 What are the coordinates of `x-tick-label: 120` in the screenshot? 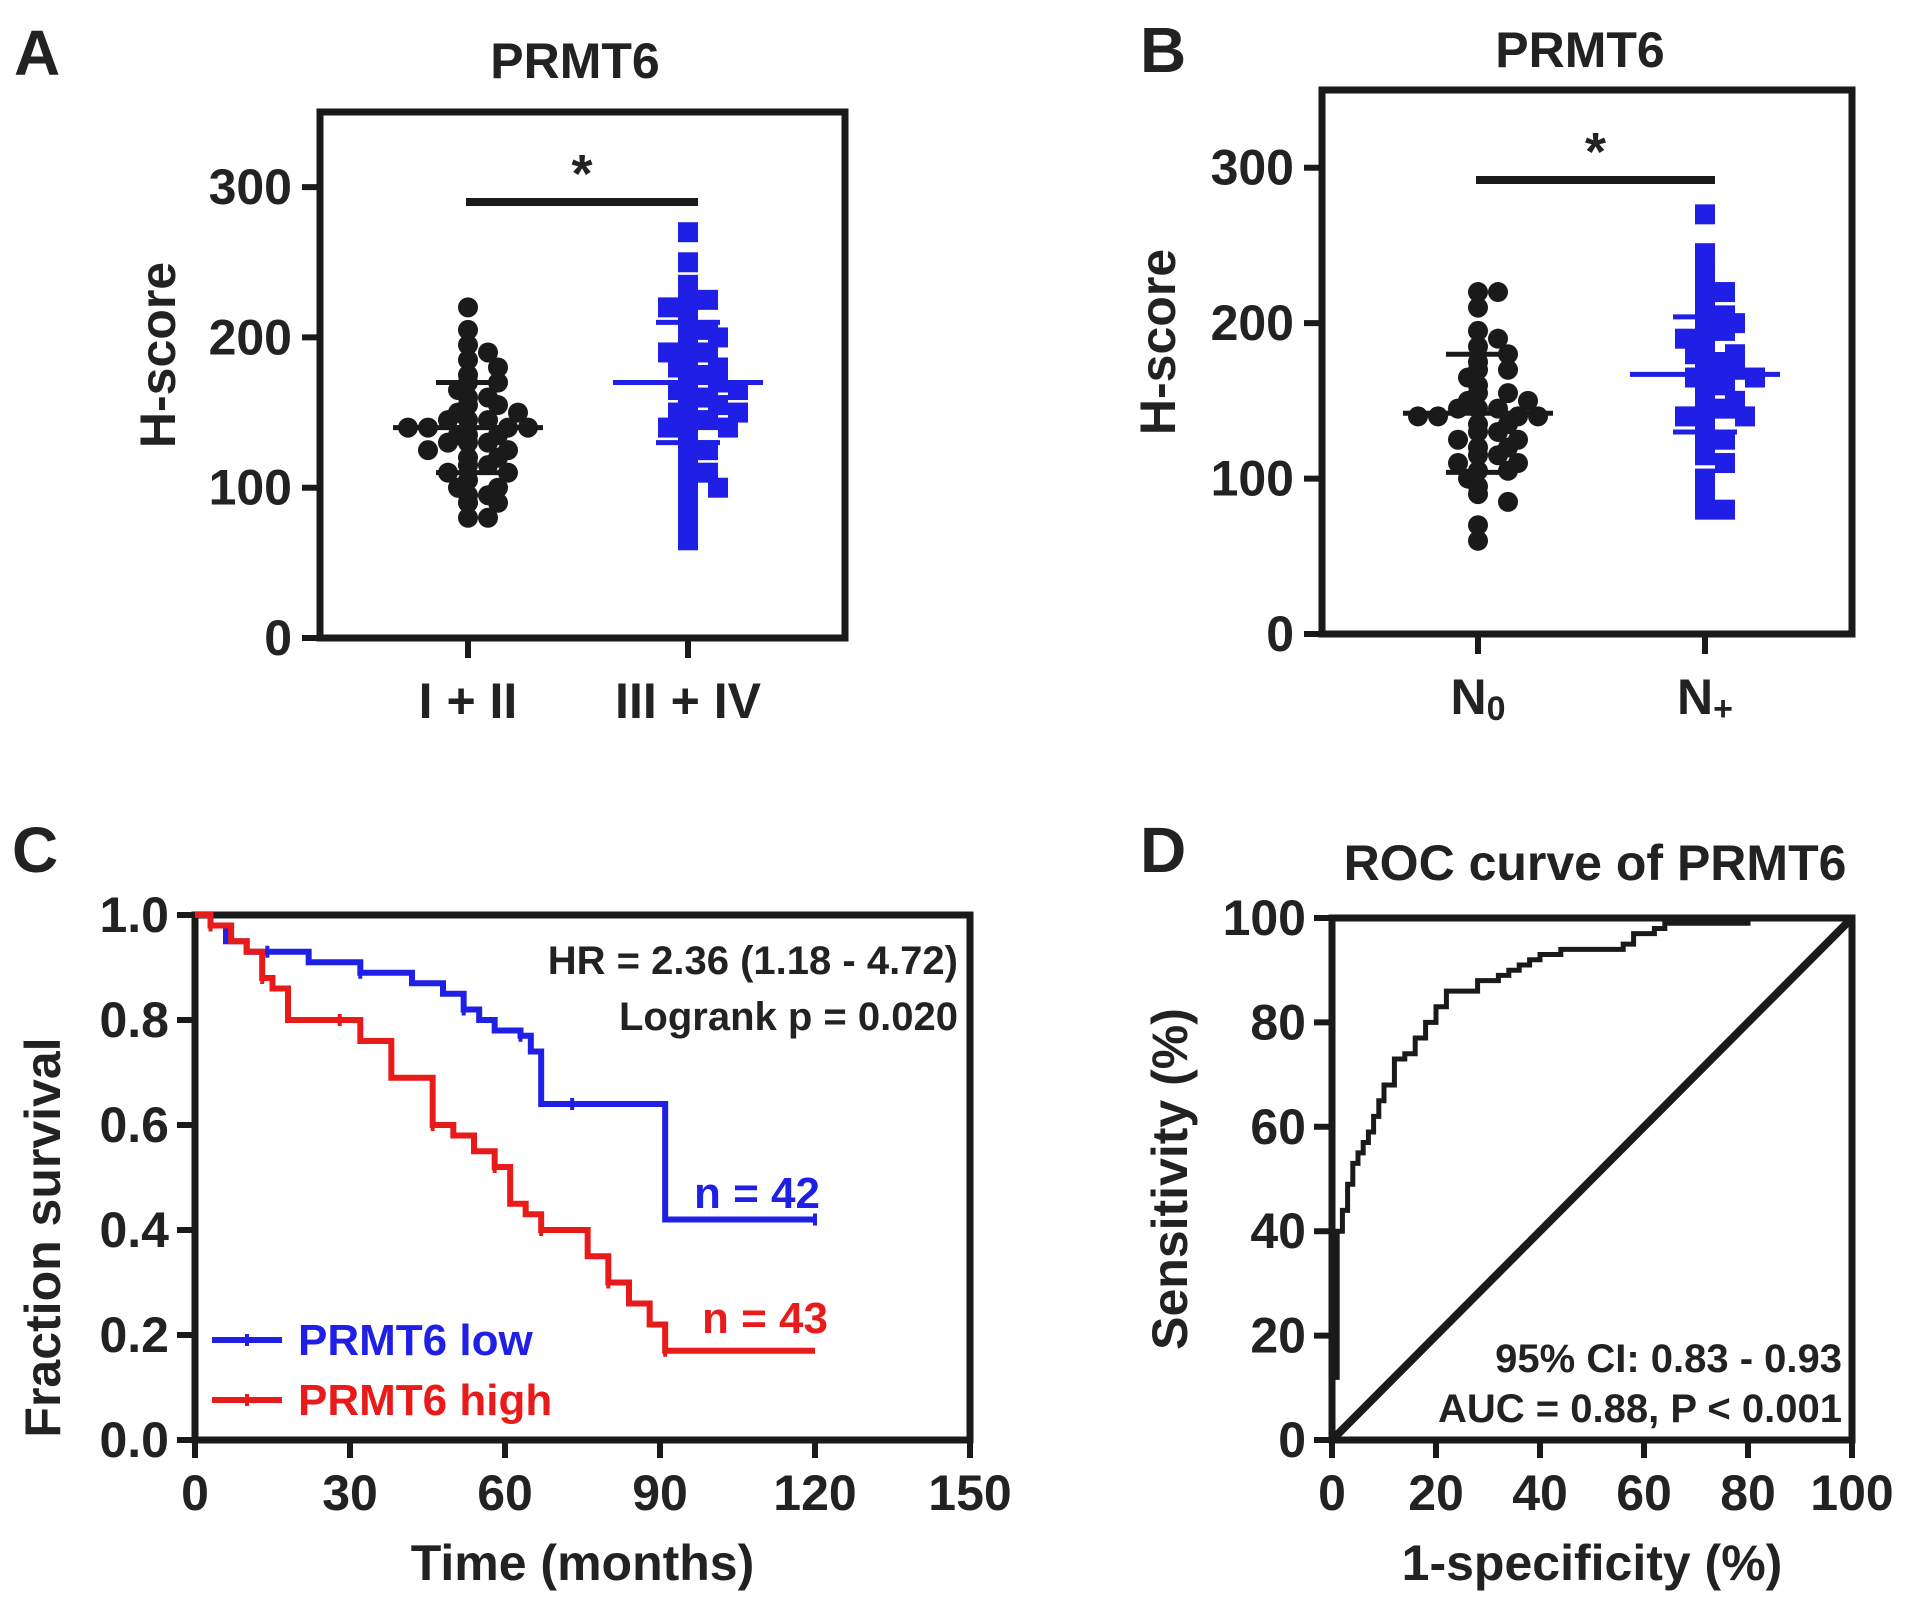 It's located at (814, 1493).